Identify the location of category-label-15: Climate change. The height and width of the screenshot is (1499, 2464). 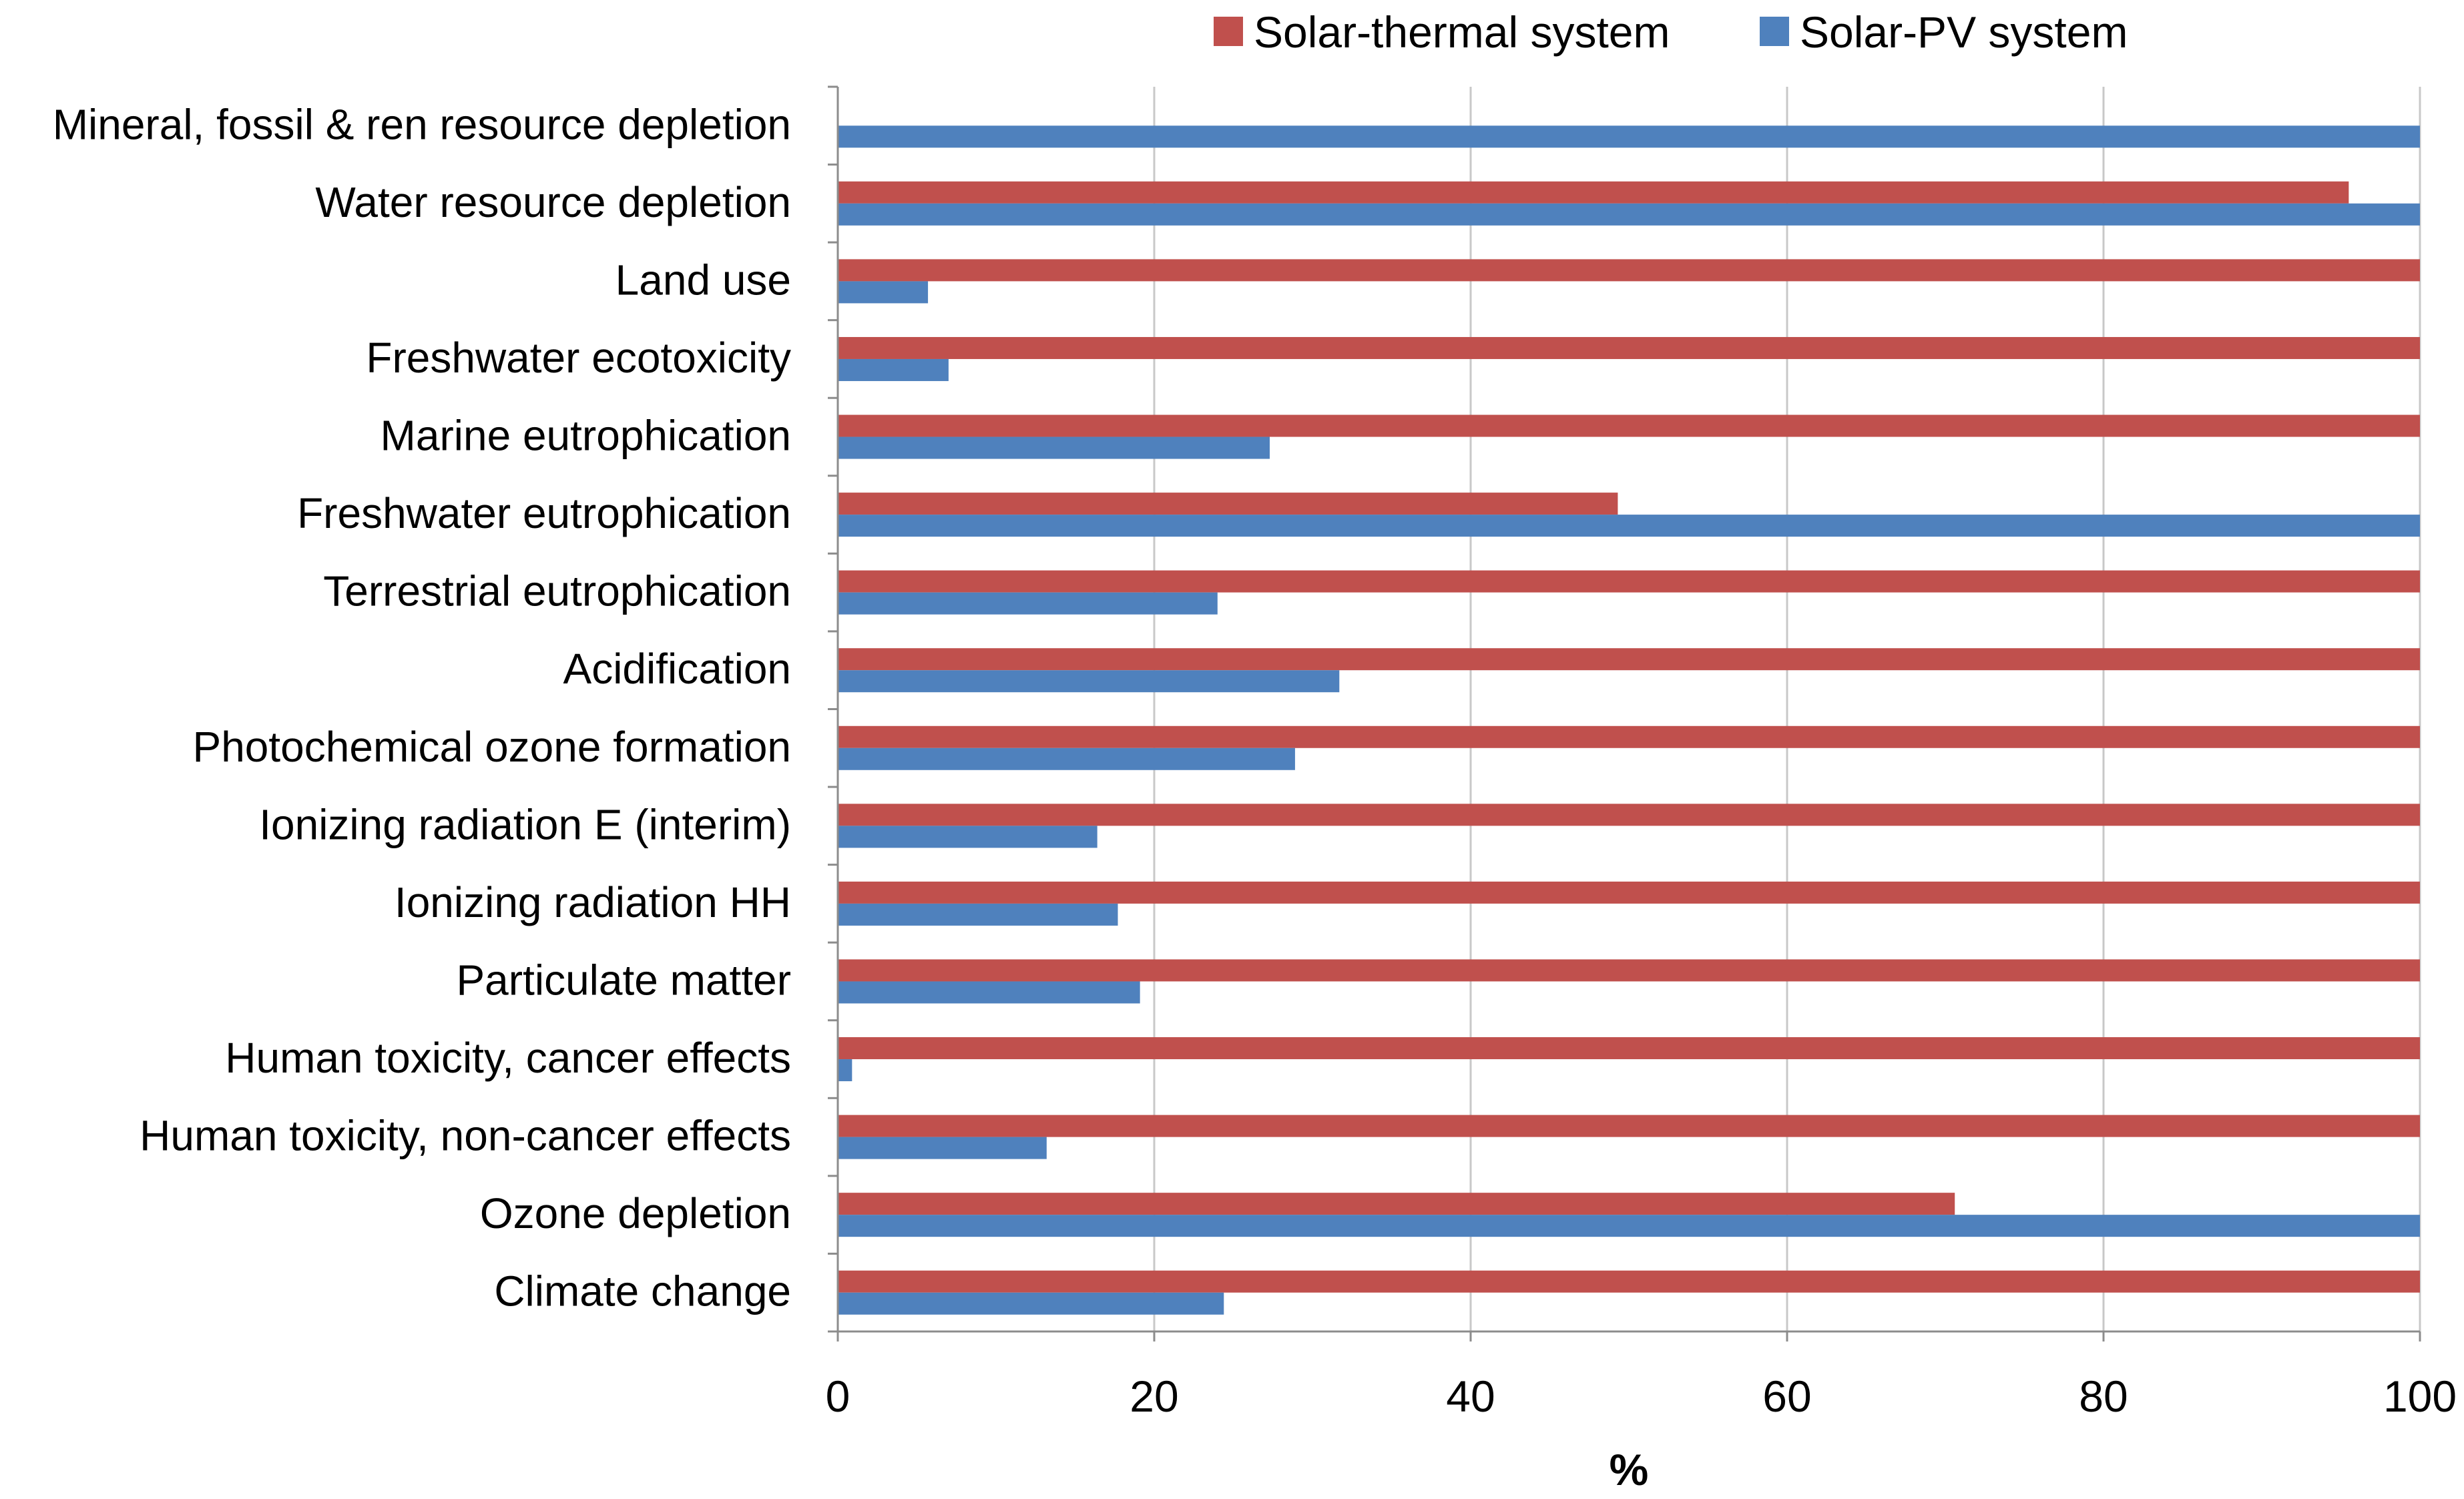
(642, 1291).